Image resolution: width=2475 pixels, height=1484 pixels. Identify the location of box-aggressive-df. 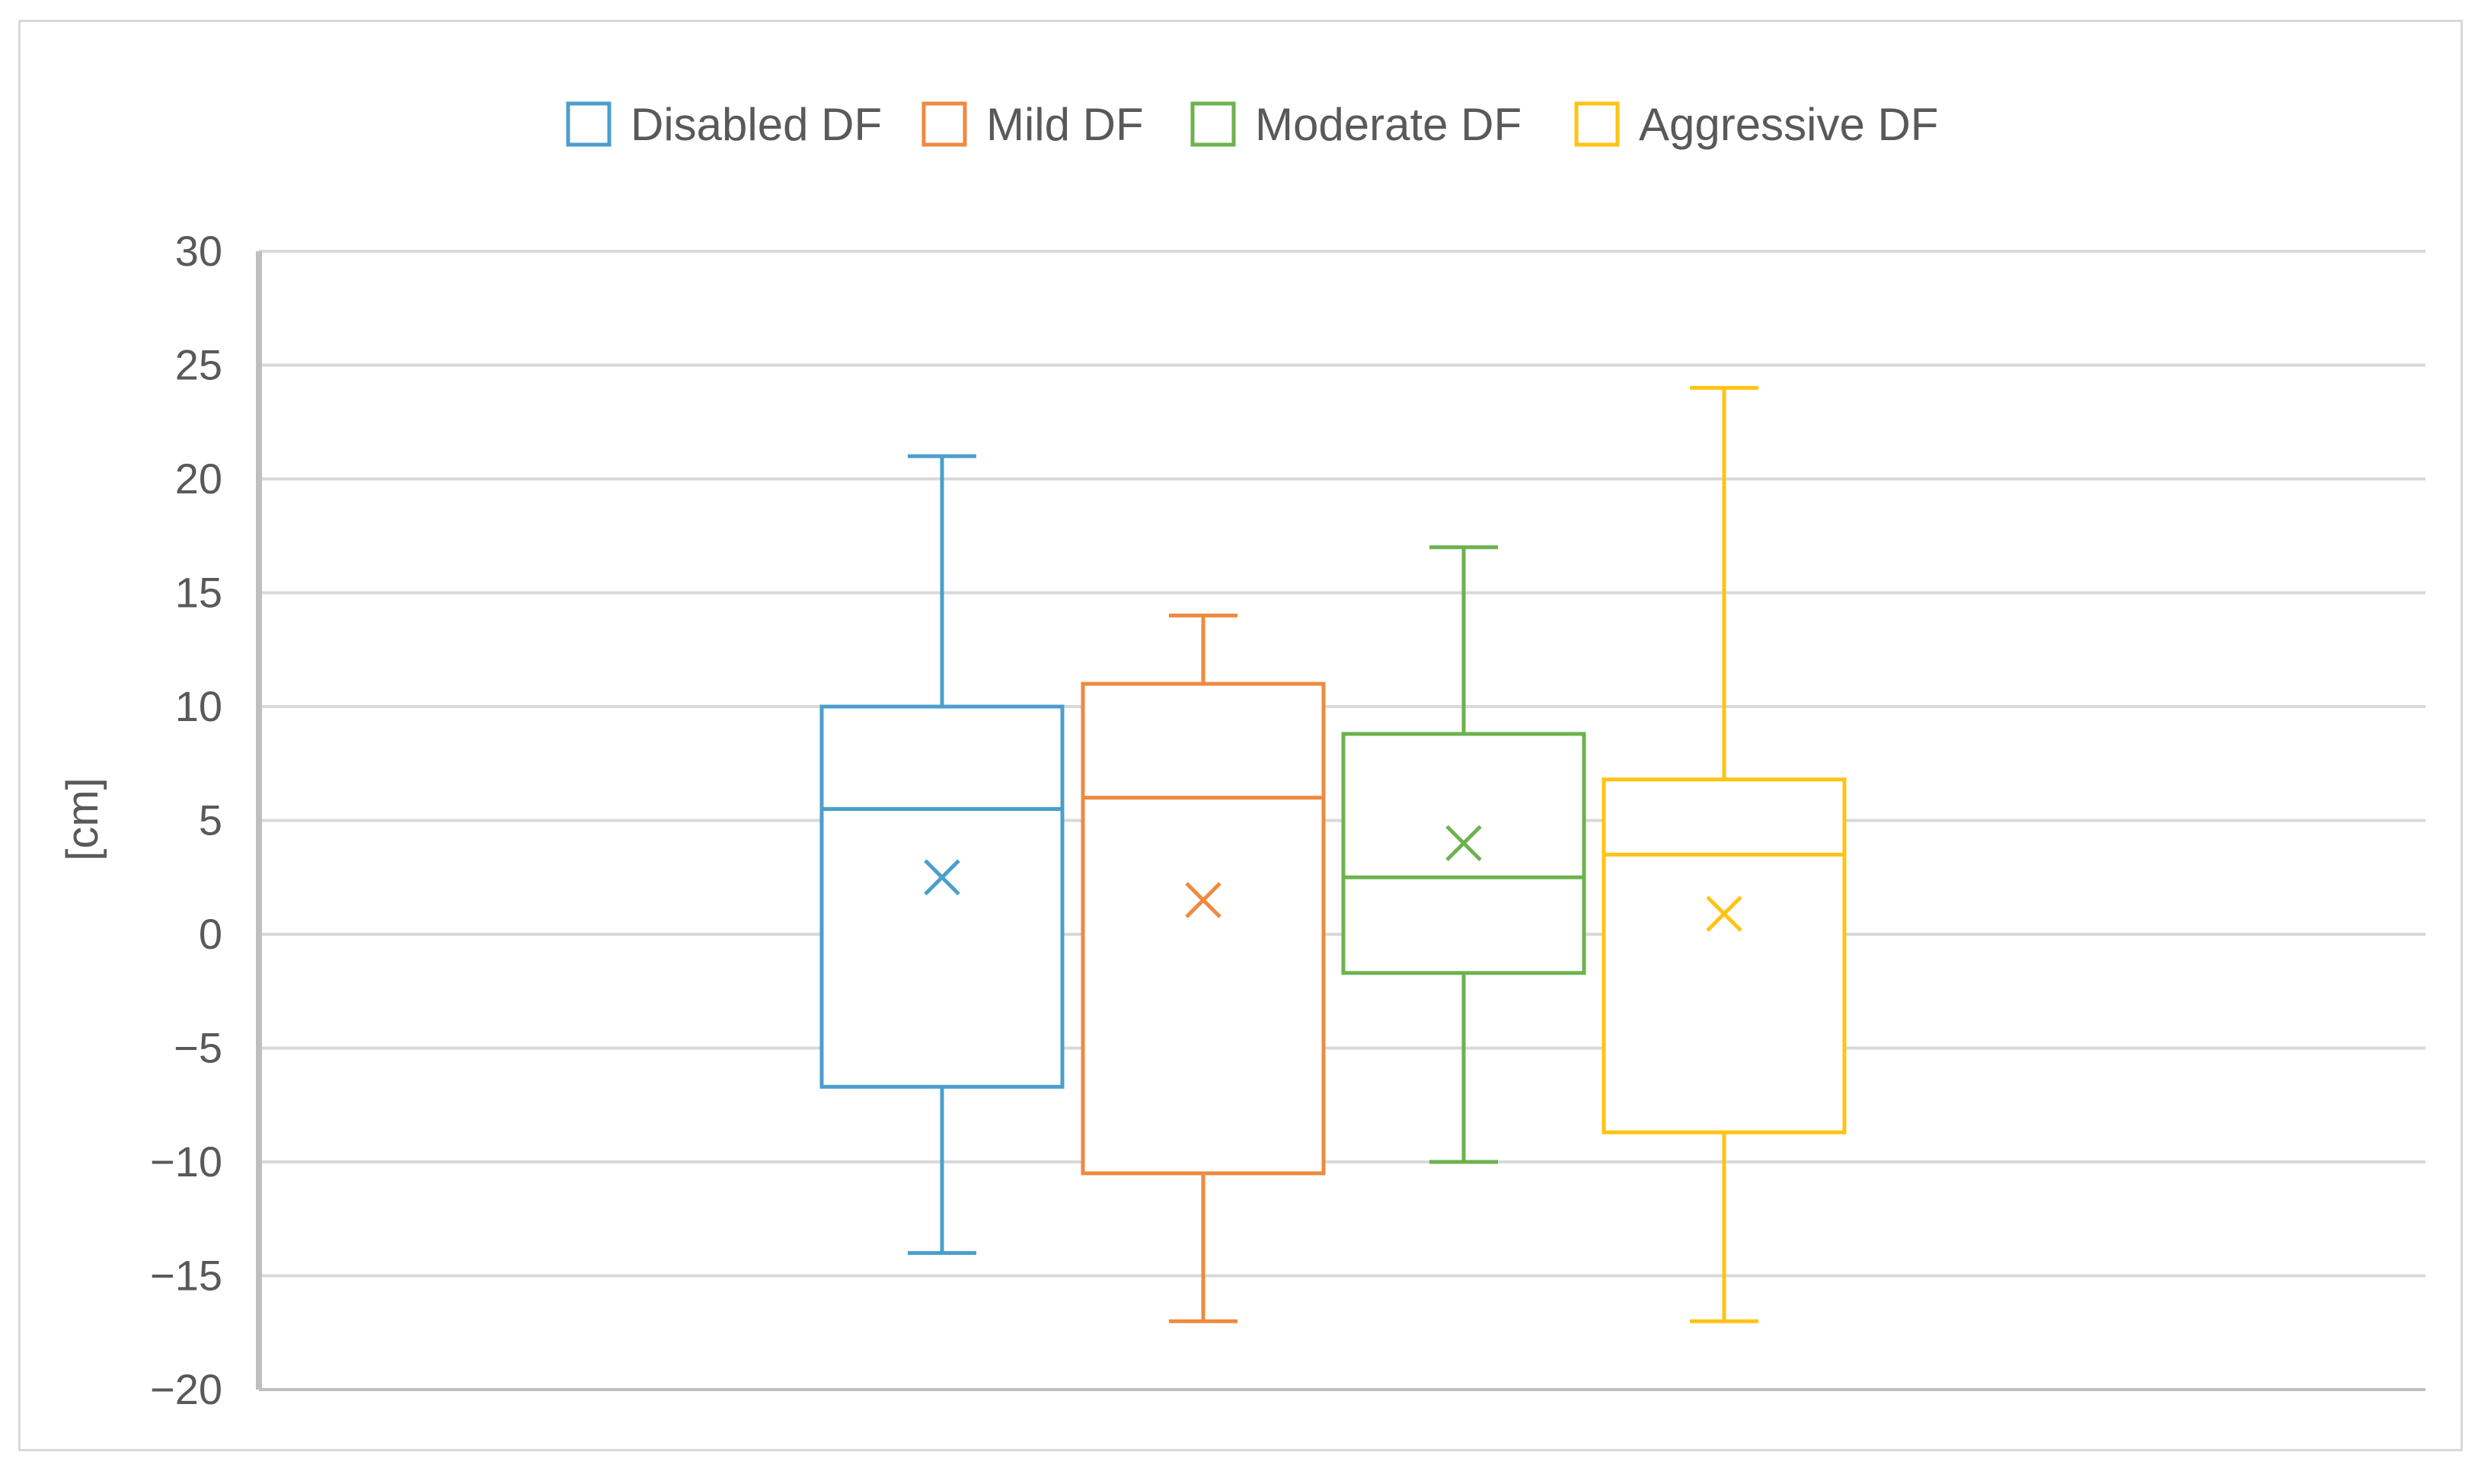
(1724, 854).